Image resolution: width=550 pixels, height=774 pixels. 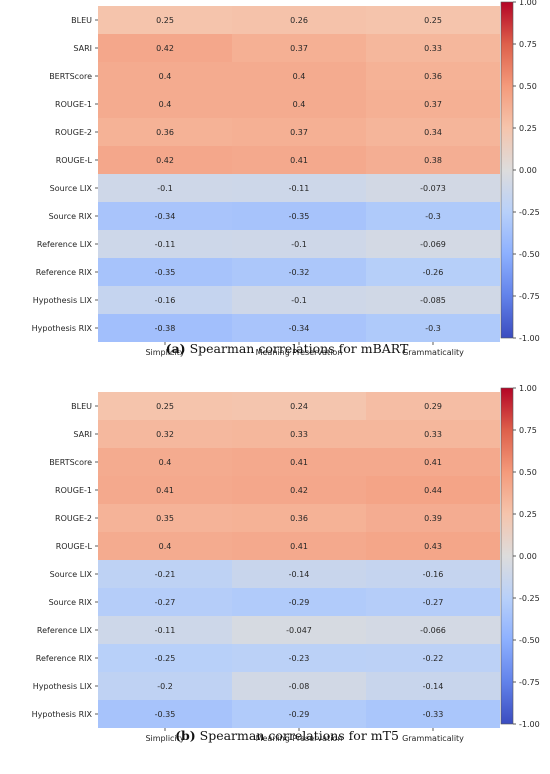 I want to click on cell-value-label: -0.085, so click(x=433, y=300).